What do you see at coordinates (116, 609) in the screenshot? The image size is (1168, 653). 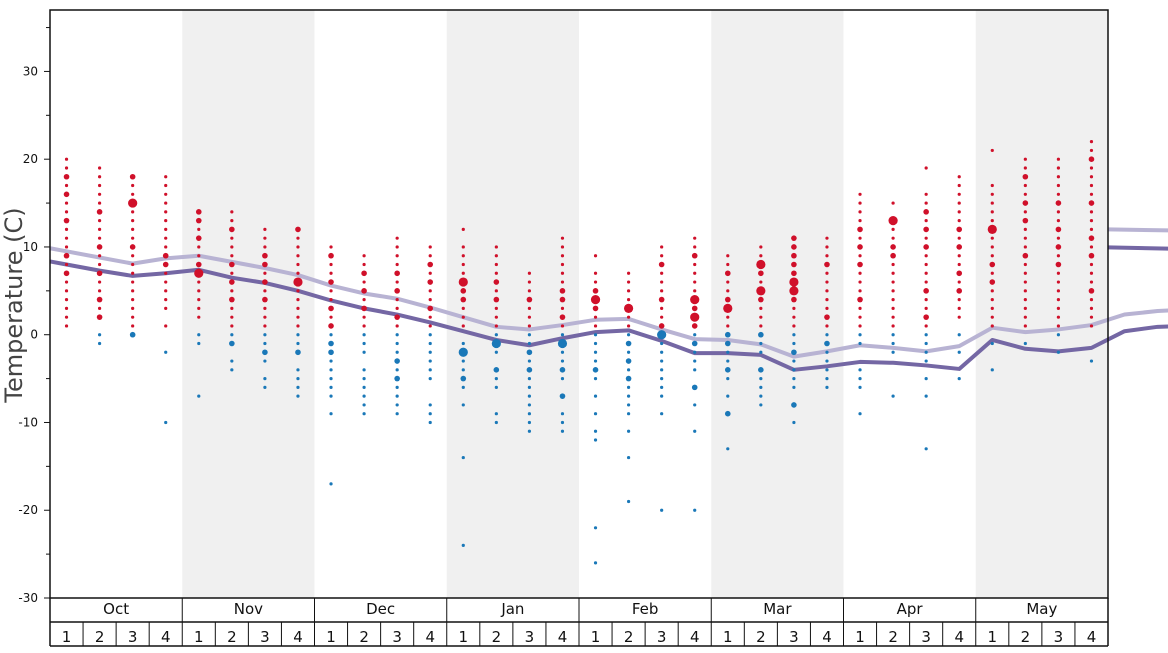 I see `month-label: Oct` at bounding box center [116, 609].